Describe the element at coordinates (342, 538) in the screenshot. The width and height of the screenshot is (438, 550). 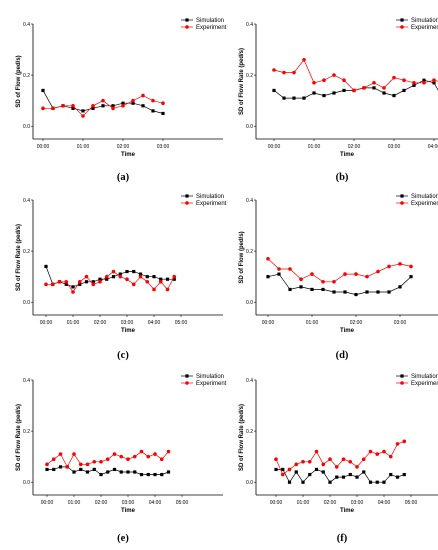
I see `panel-label: (f)` at that location.